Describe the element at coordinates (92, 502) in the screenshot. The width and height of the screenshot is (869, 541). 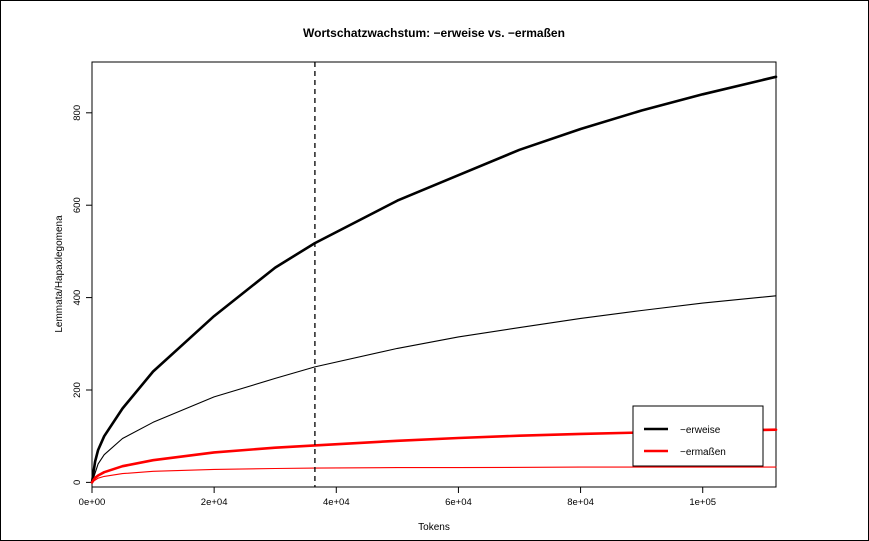
I see `x-tick-label: 0e+00` at that location.